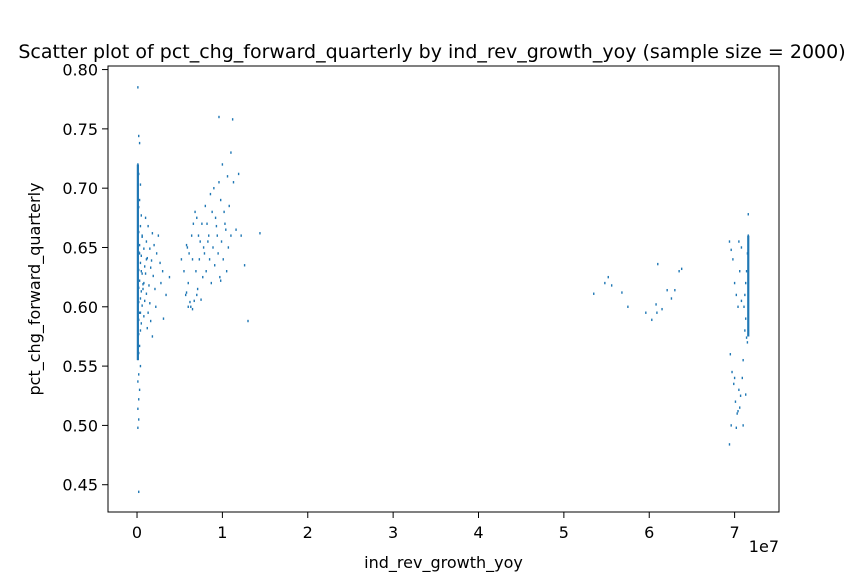  What do you see at coordinates (80, 70) in the screenshot?
I see `y-tick-label: 0.80` at bounding box center [80, 70].